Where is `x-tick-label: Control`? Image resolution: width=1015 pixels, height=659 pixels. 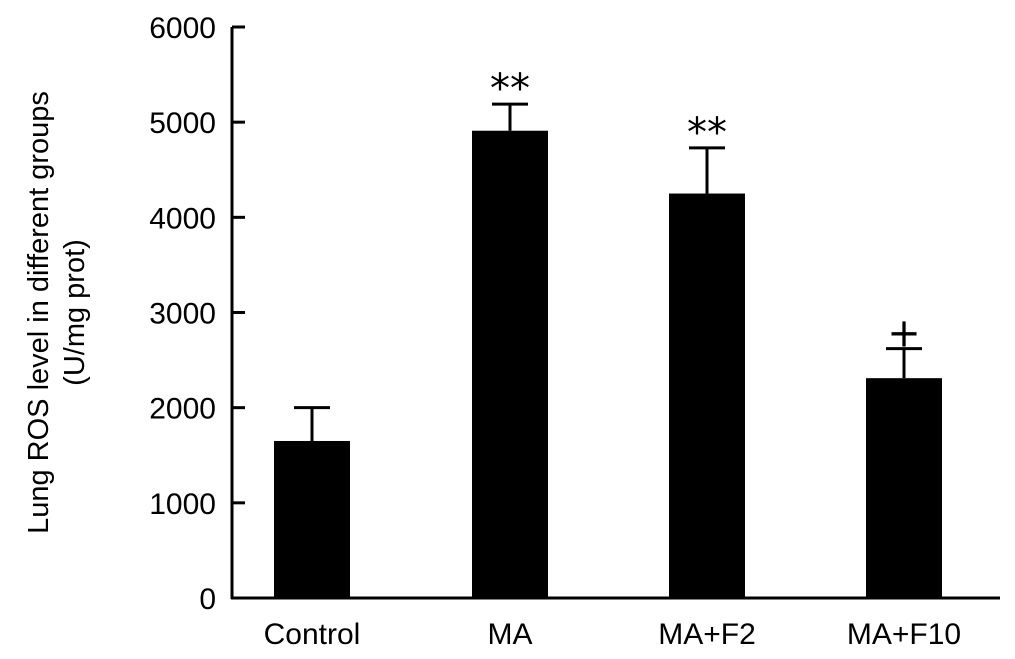 x-tick-label: Control is located at coordinates (312, 634).